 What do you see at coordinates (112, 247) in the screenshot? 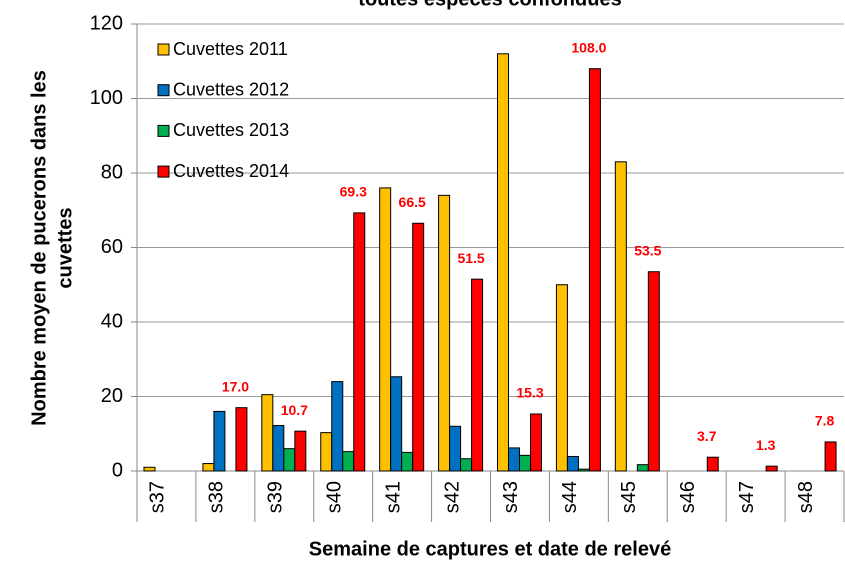
I see `y-tick-label: 60` at bounding box center [112, 247].